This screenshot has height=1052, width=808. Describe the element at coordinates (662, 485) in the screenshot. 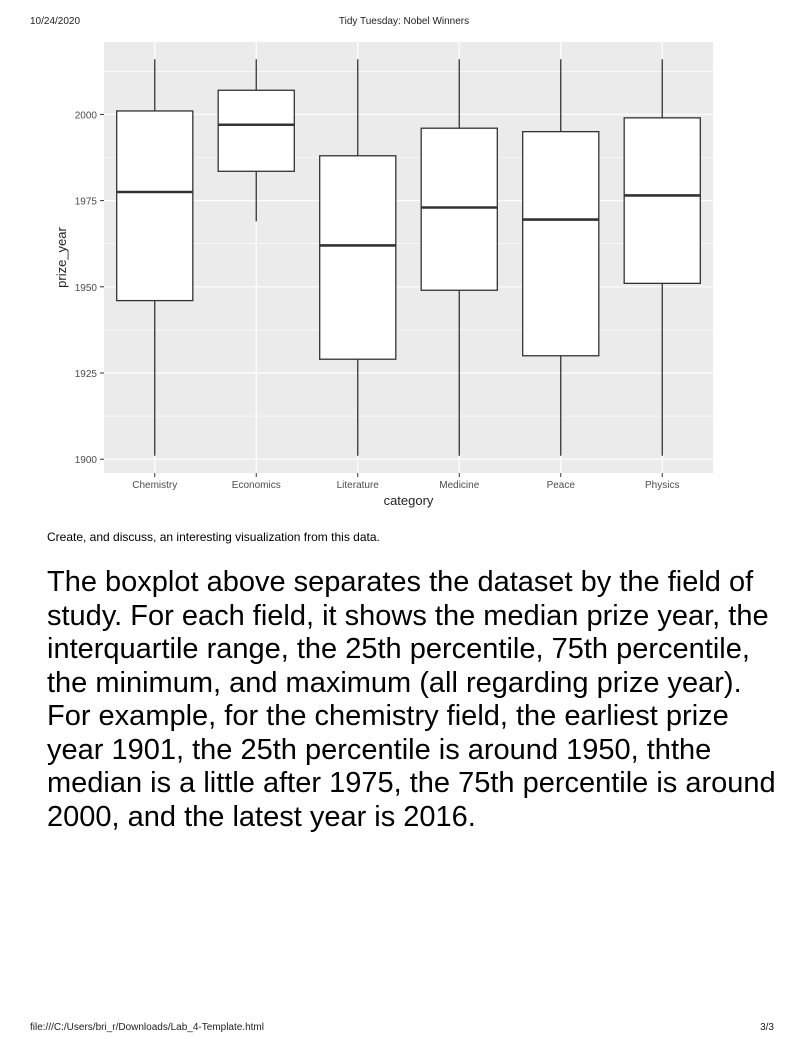

I see `x-tick-label-physics: Physics` at that location.